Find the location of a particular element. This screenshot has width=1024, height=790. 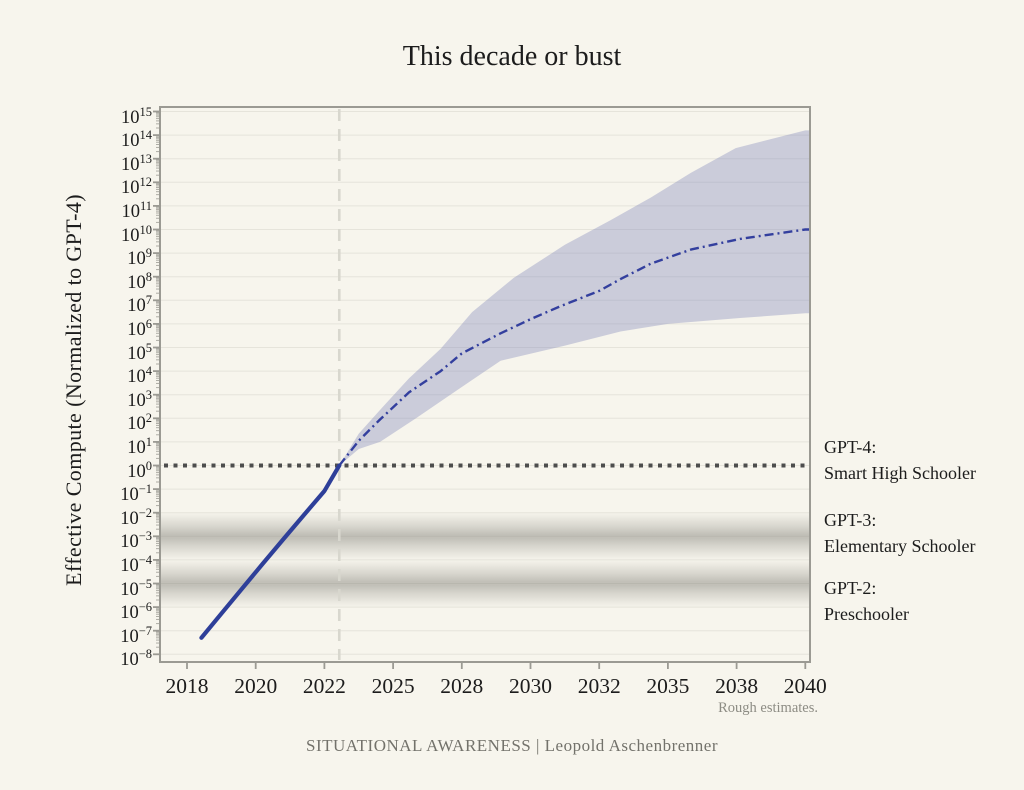

y-tick-label: 10⁻² is located at coordinates (136, 517).